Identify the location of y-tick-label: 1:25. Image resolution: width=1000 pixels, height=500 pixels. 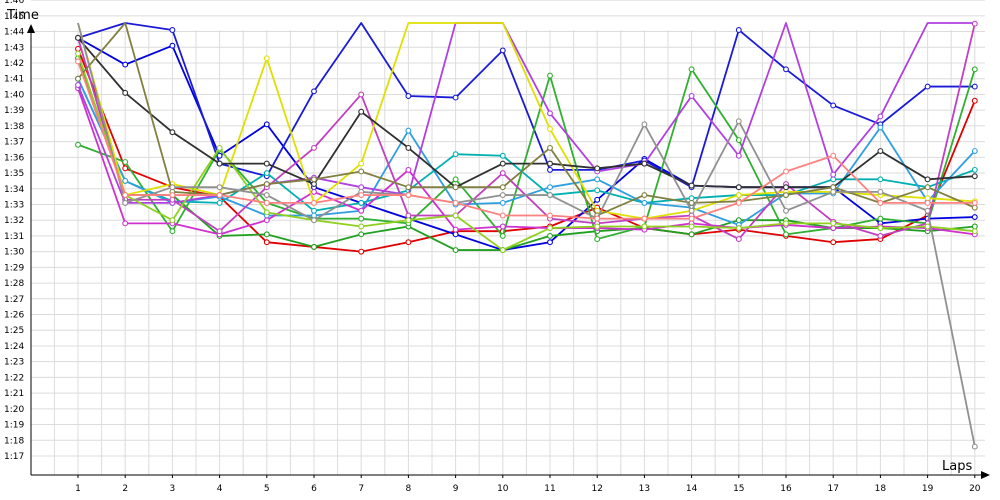
(14, 331).